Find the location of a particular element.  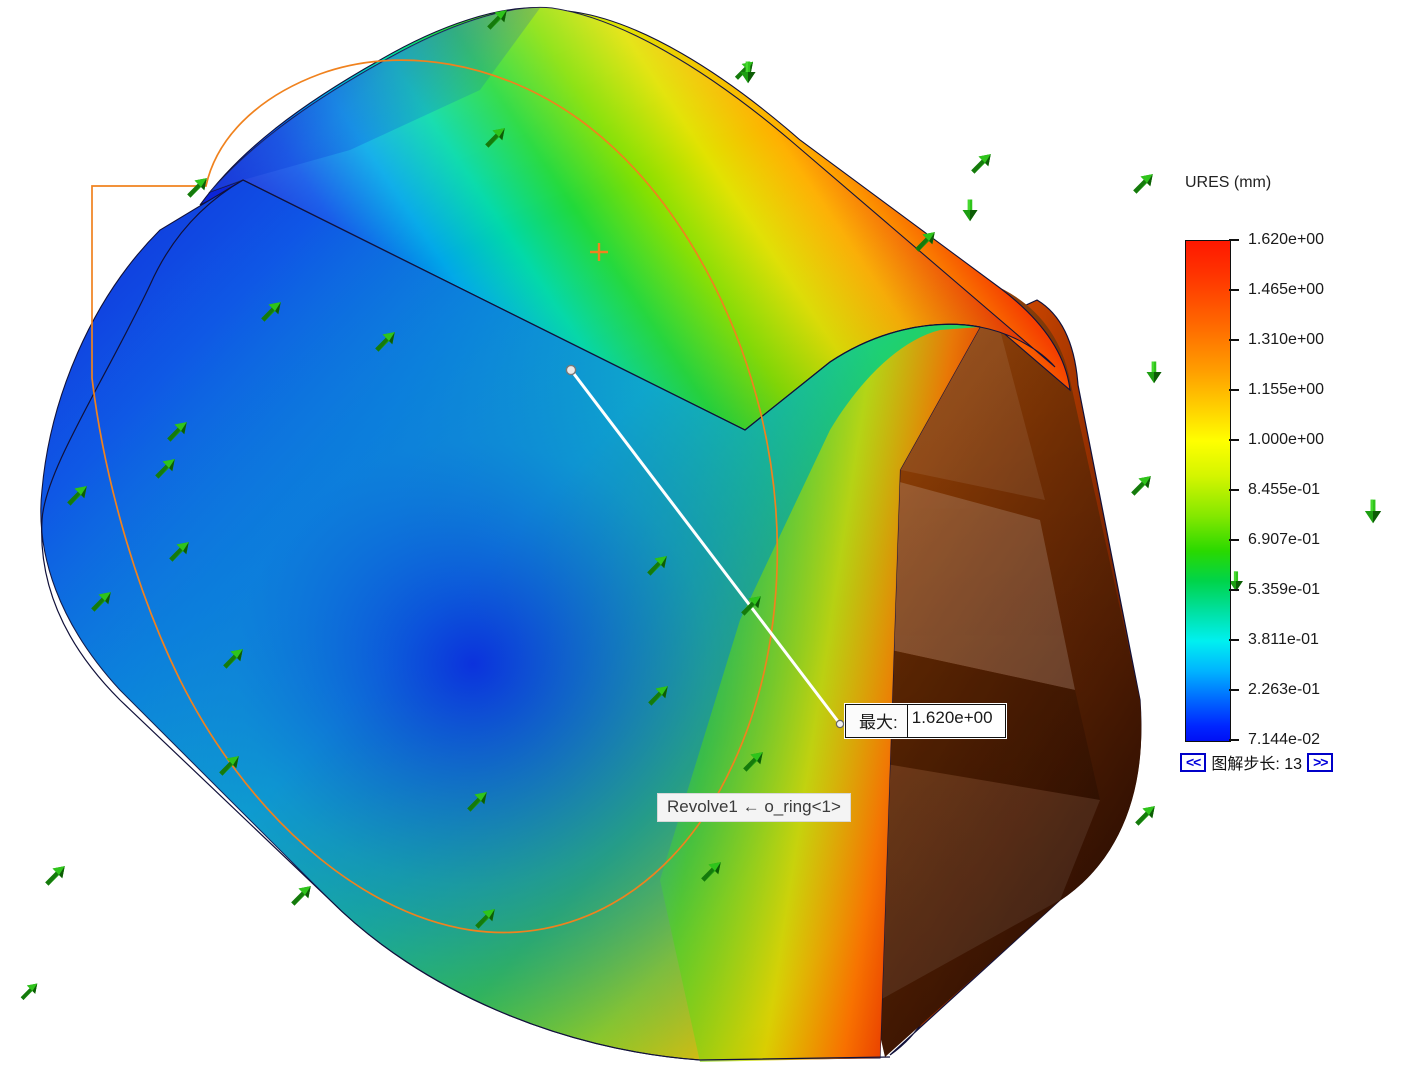

body-top-fold-edge is located at coordinates (611, 305).